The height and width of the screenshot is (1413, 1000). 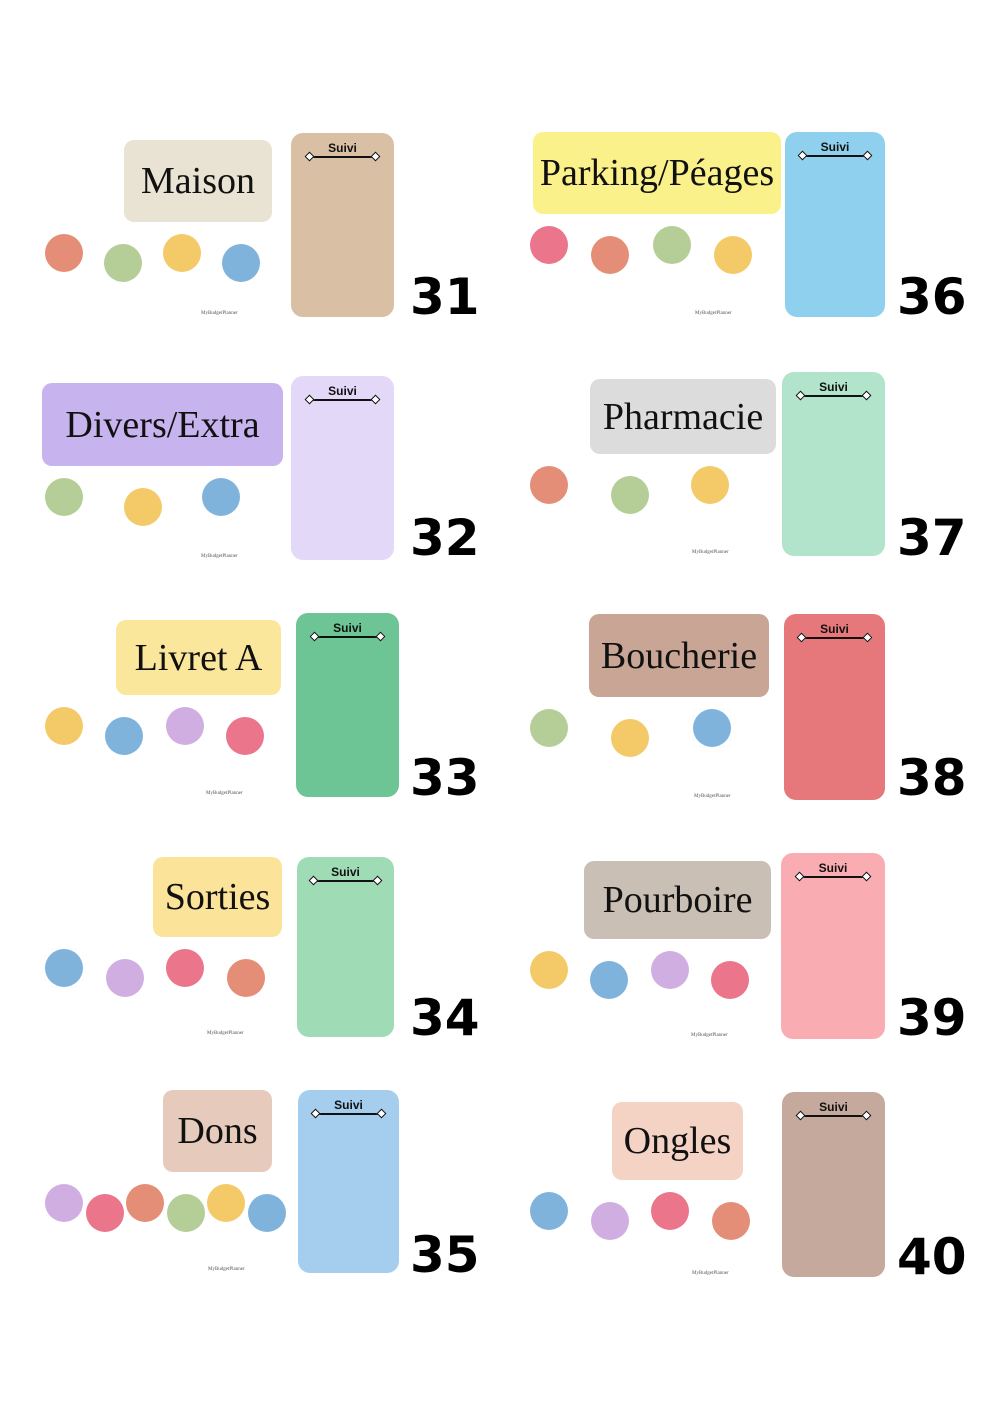 I want to click on bear-icon, so click(x=266, y=1213).